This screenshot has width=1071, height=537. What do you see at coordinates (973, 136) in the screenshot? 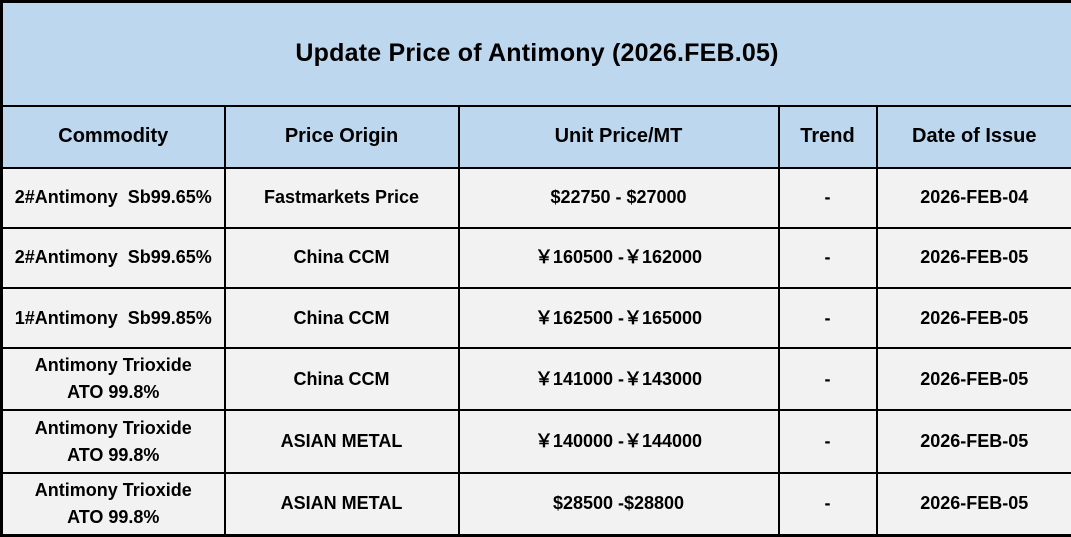
I see `header-date-of-issue: Date of Issue` at bounding box center [973, 136].